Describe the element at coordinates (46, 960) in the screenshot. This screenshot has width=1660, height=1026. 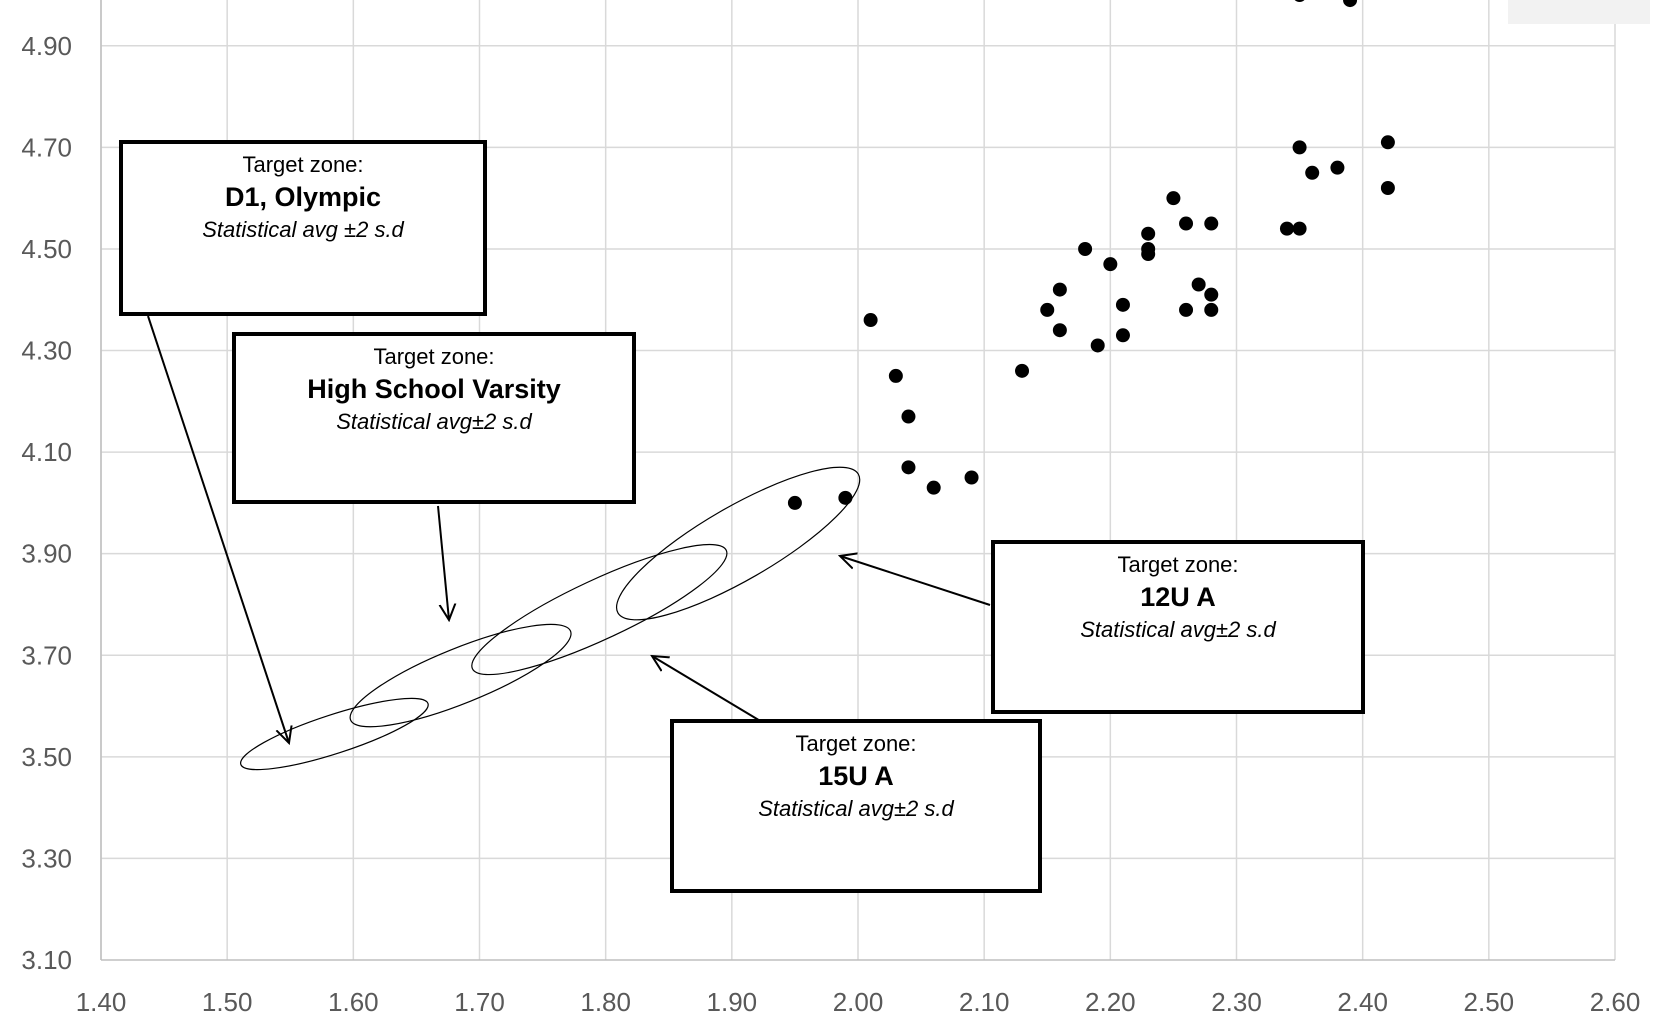
I see `y-tick-label: 3.10` at that location.